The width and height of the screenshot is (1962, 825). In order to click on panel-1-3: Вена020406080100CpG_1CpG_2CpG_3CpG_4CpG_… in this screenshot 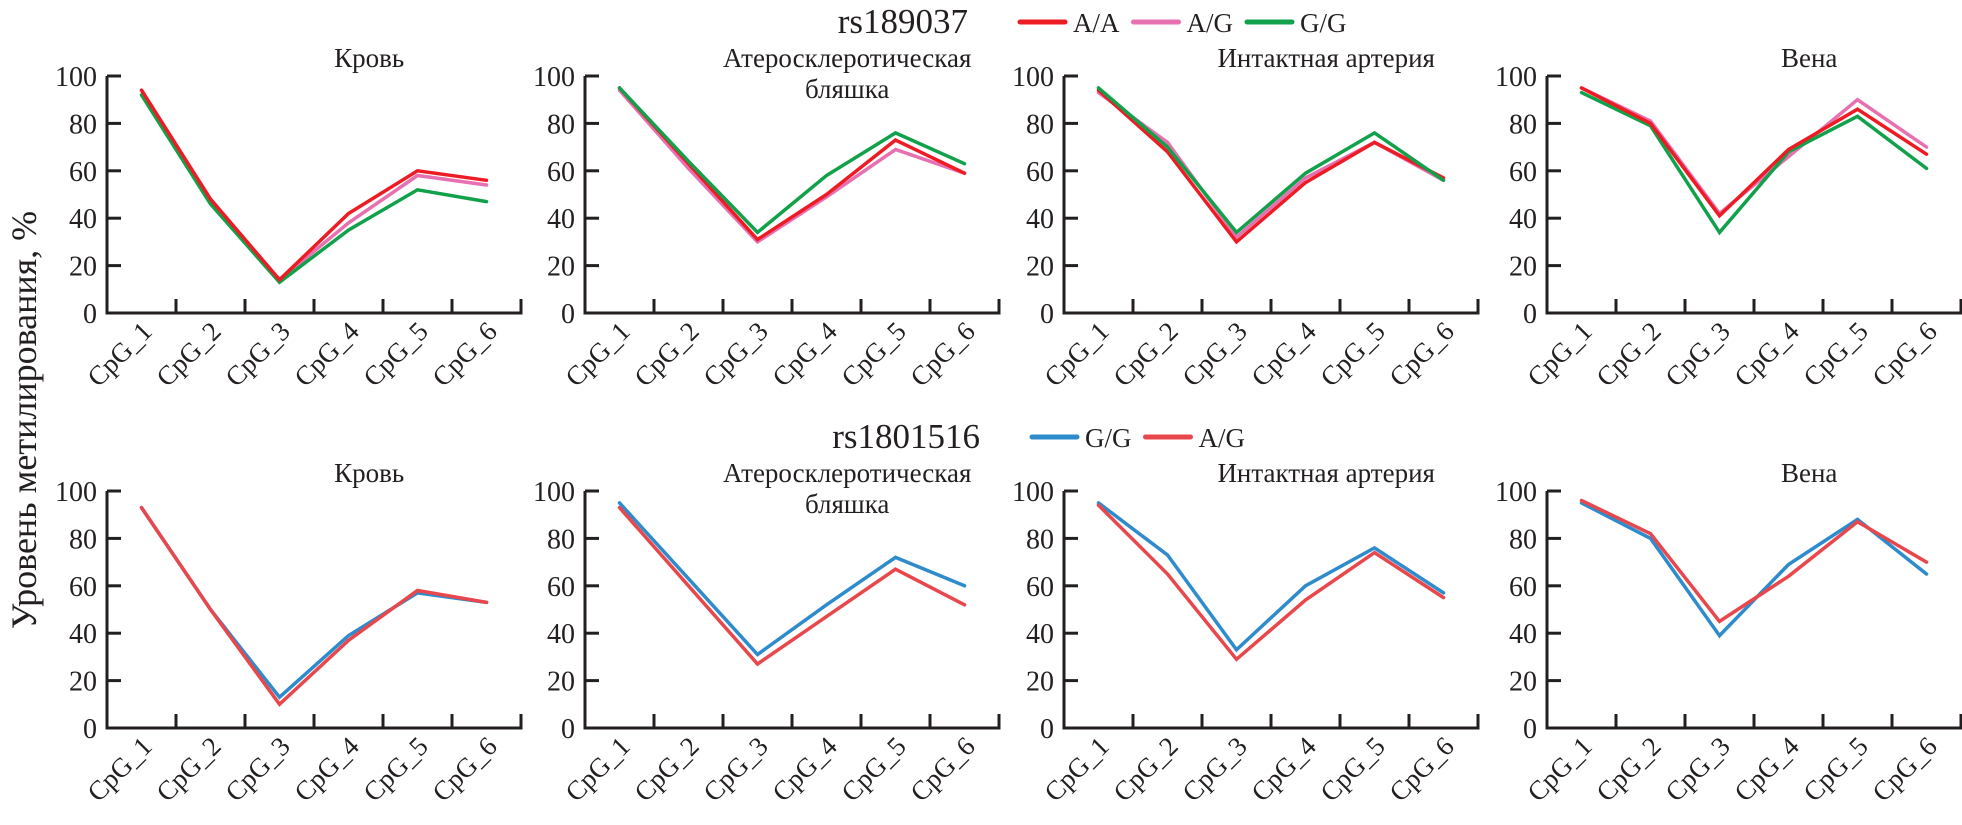, I will do `click(1728, 632)`.